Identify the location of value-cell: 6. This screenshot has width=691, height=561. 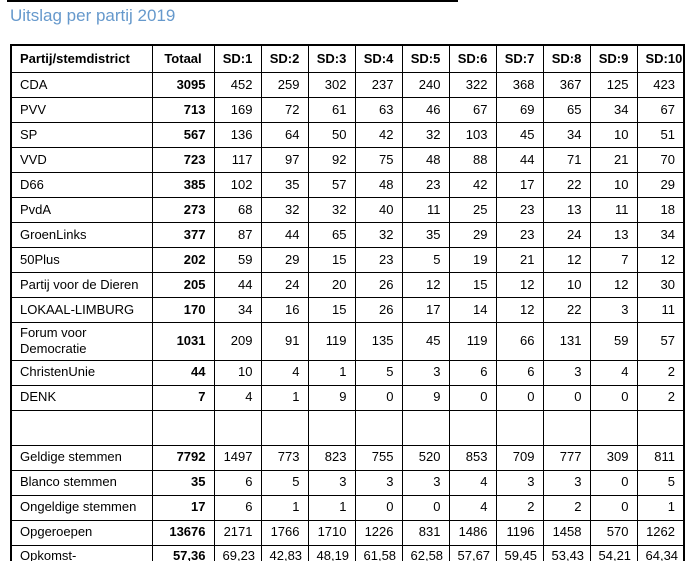
(472, 372).